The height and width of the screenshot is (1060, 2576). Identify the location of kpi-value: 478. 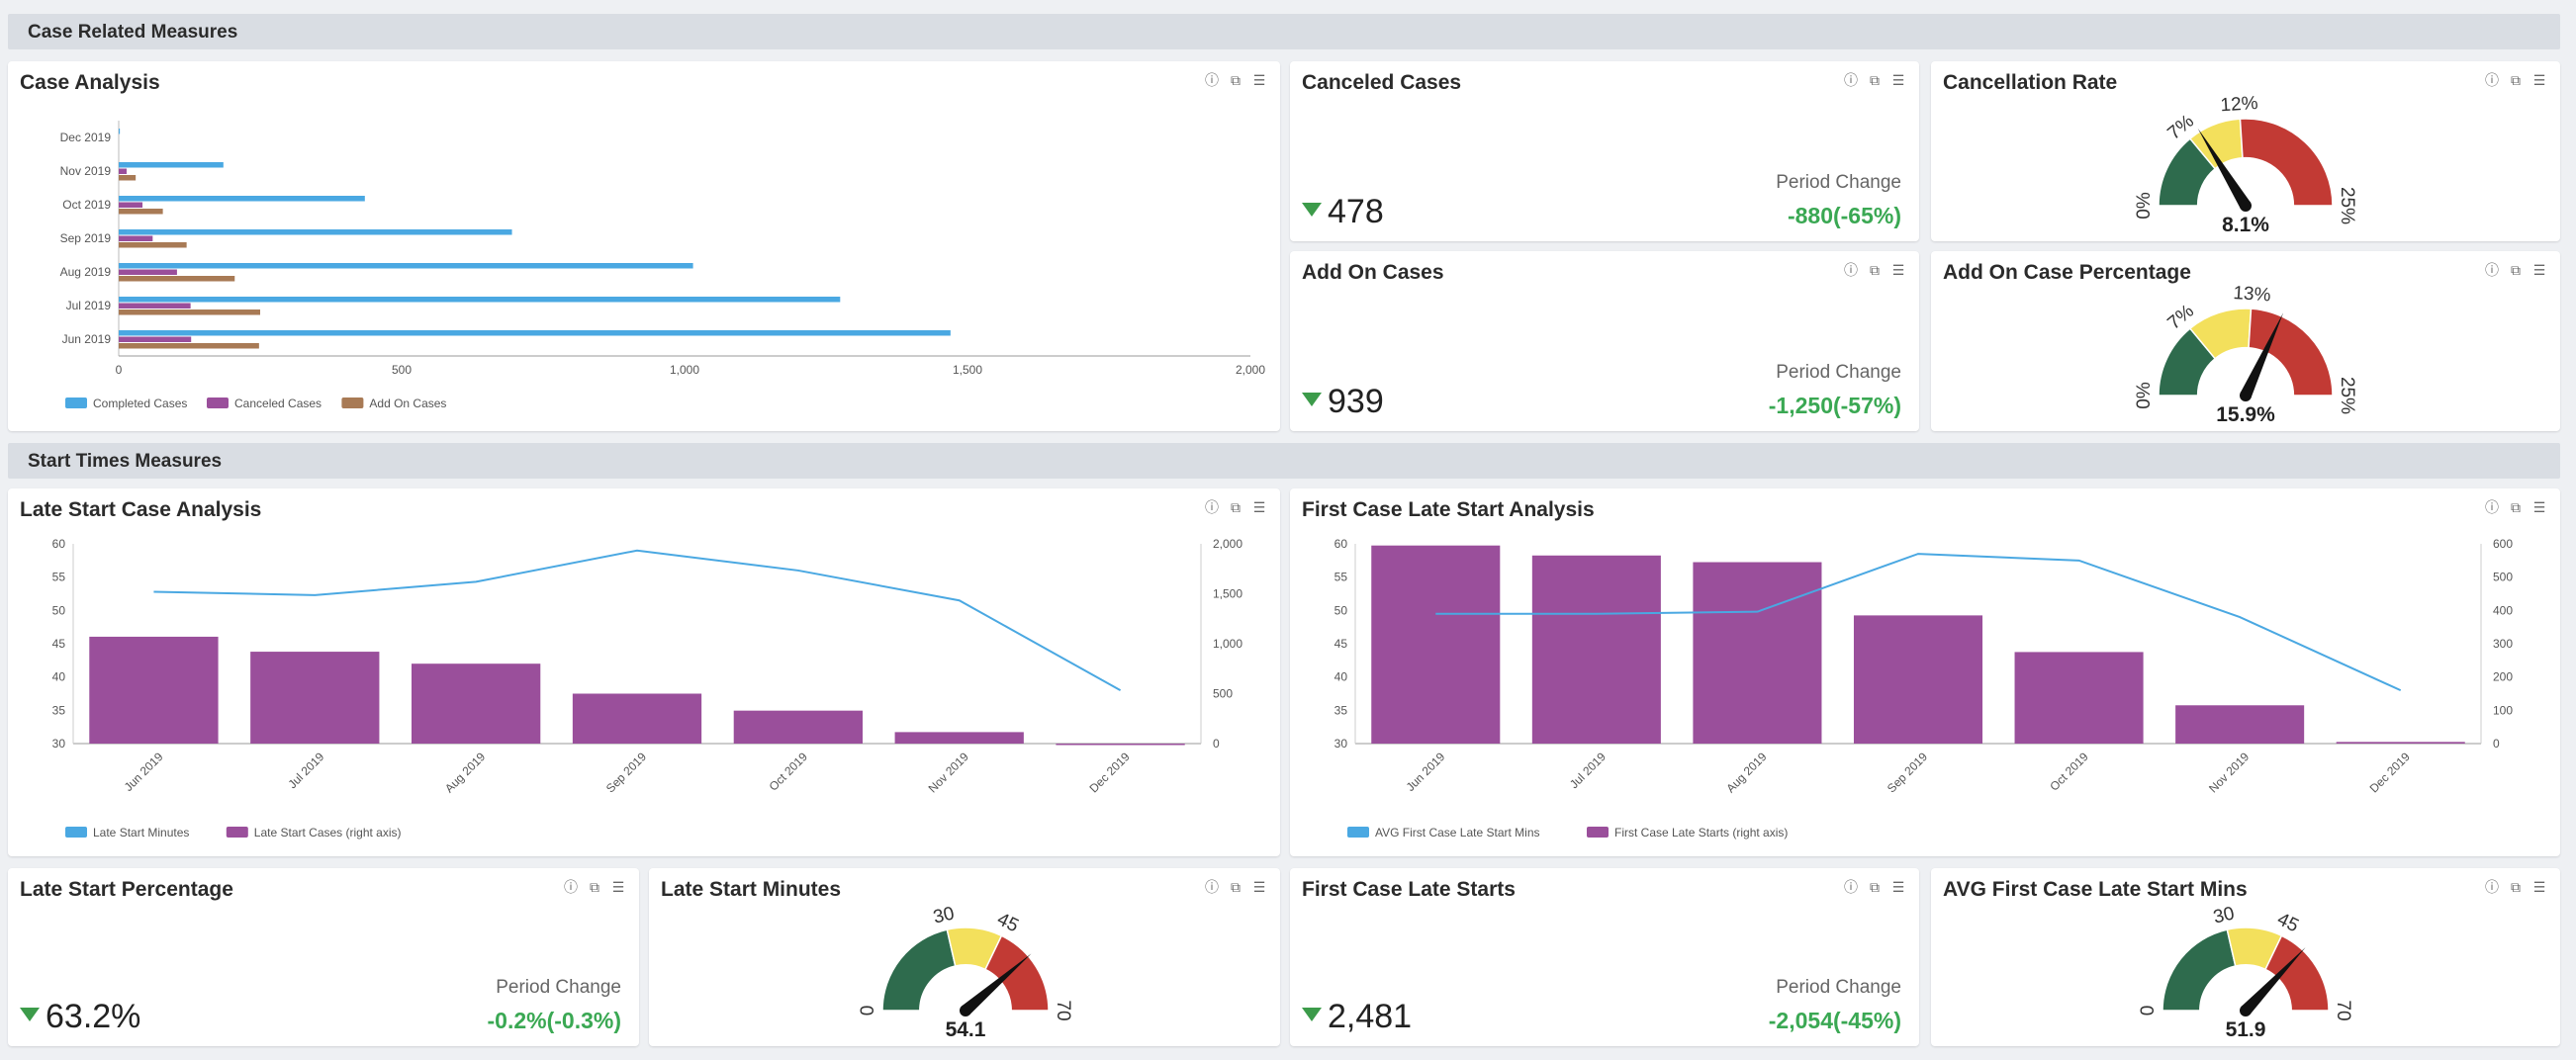
(1356, 211).